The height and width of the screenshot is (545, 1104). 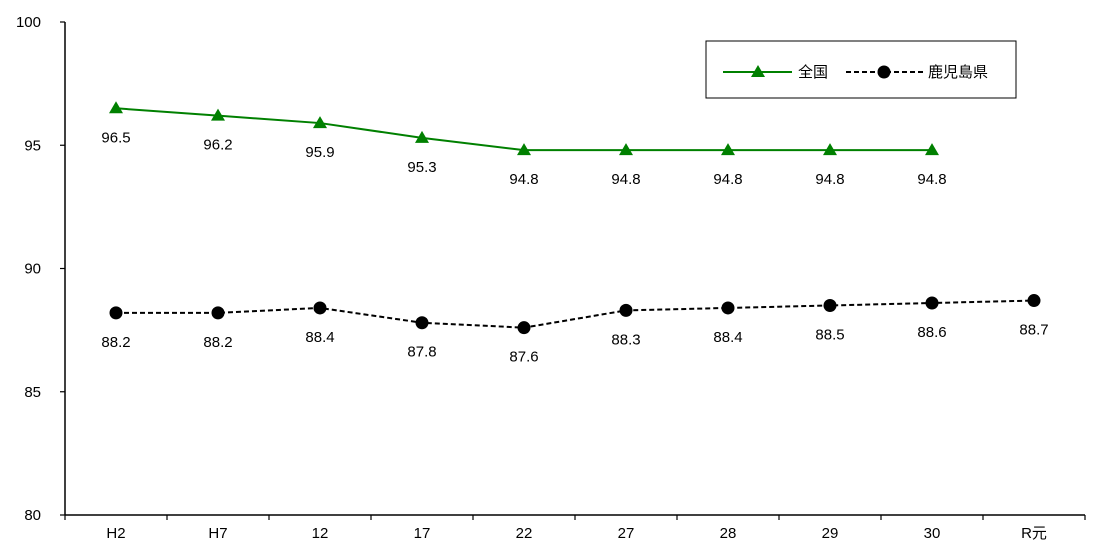 I want to click on x-tick-label: H7, so click(x=217, y=533).